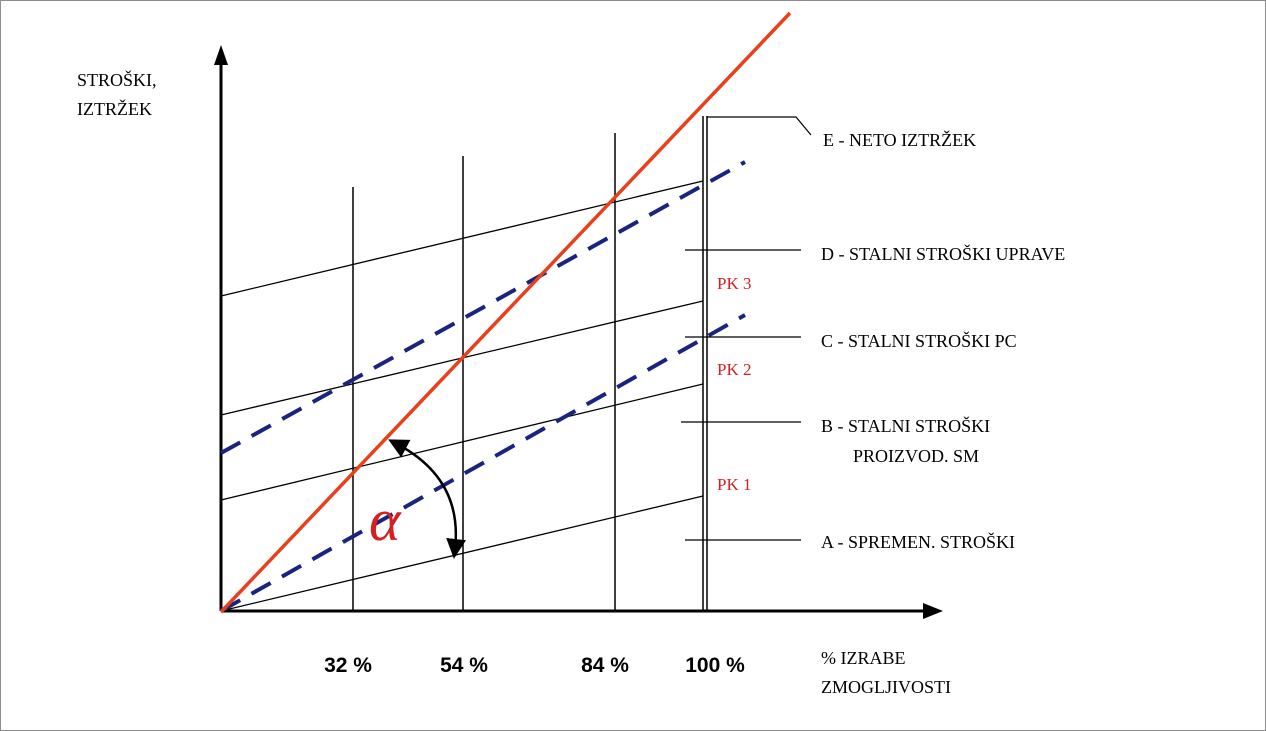  Describe the element at coordinates (734, 283) in the screenshot. I see `pk-label-3: PK 3` at that location.